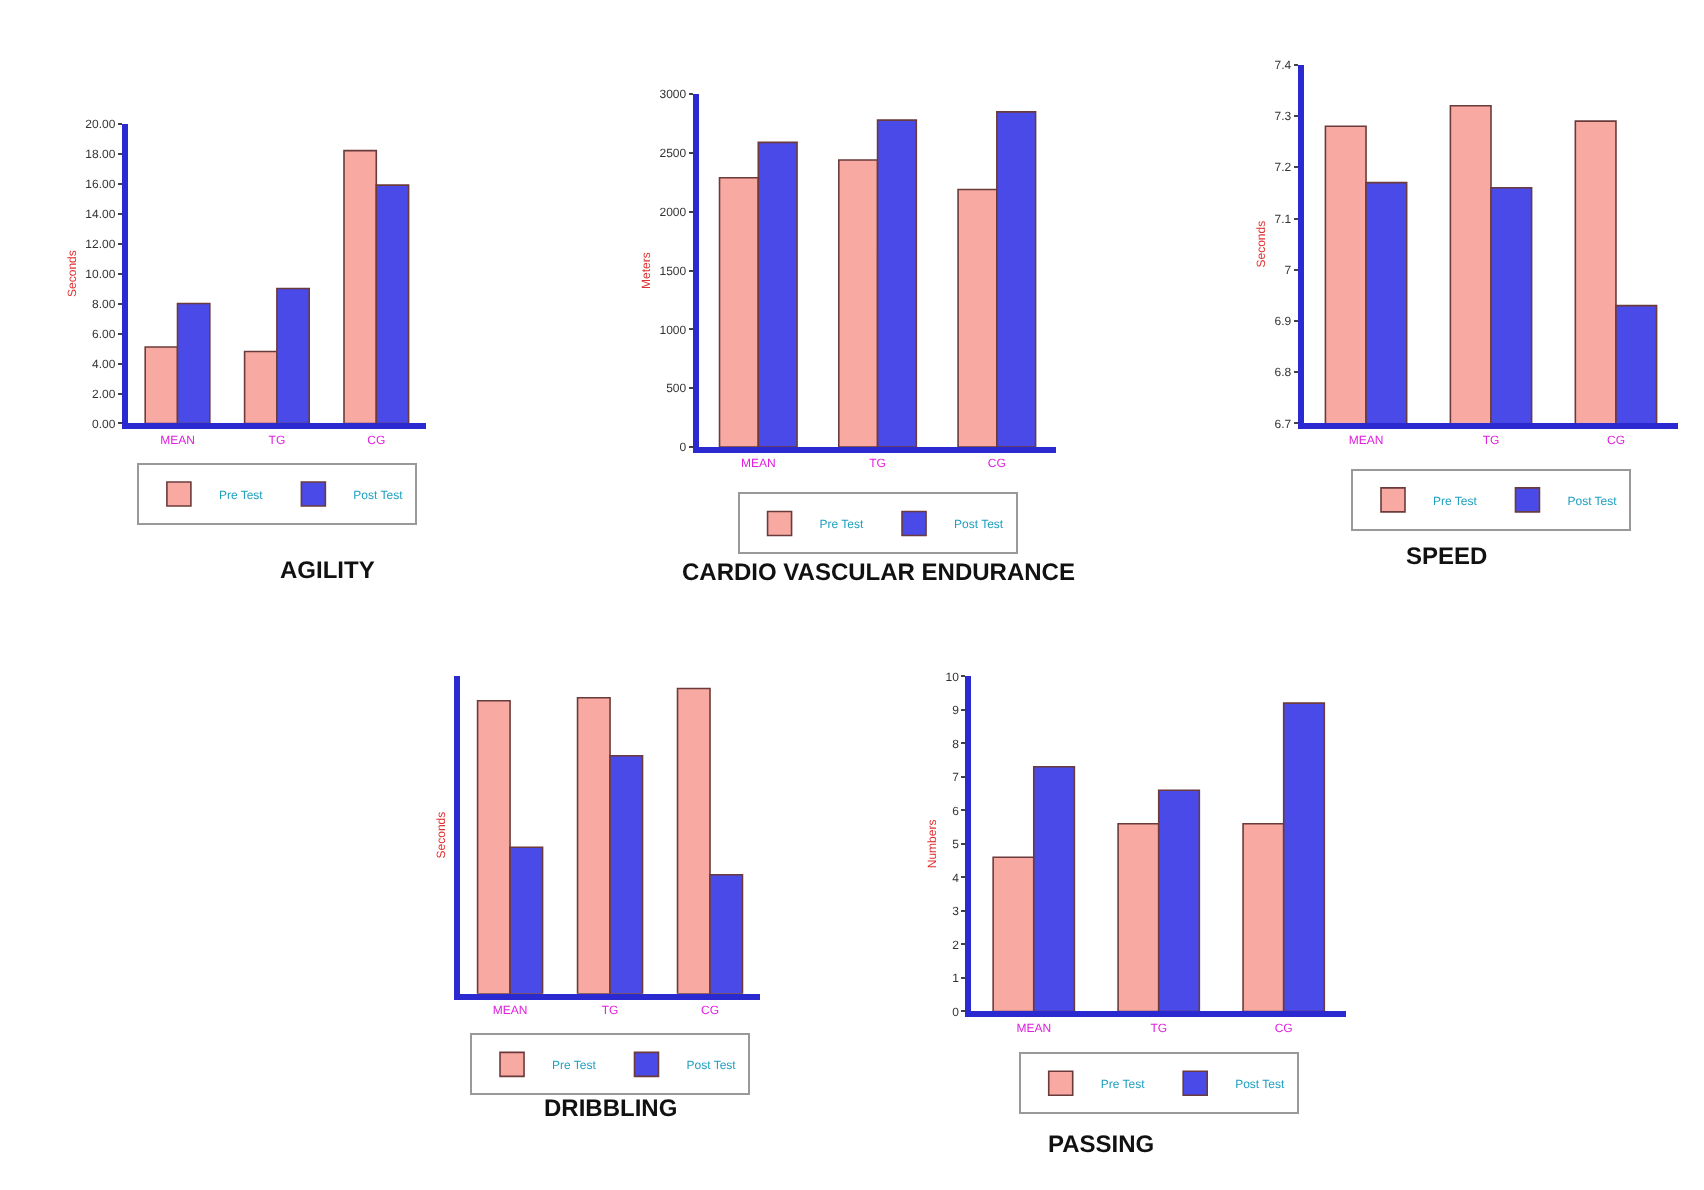 Image resolution: width=1704 pixels, height=1190 pixels. Describe the element at coordinates (1101, 1144) in the screenshot. I see `text: PASSING` at that location.